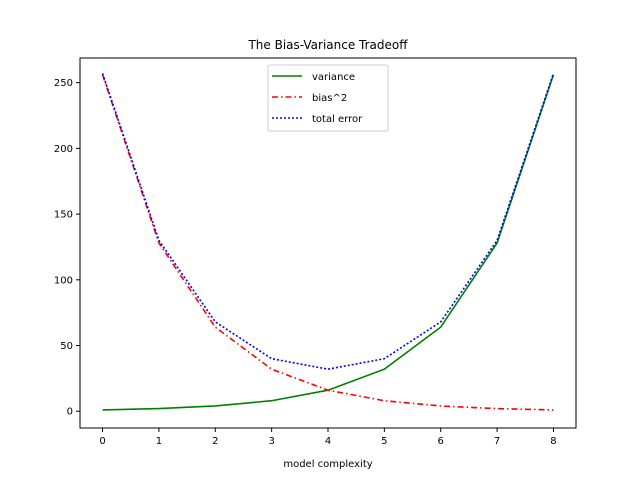 The height and width of the screenshot is (480, 640). What do you see at coordinates (63, 280) in the screenshot?
I see `y-tick-label: 100` at bounding box center [63, 280].